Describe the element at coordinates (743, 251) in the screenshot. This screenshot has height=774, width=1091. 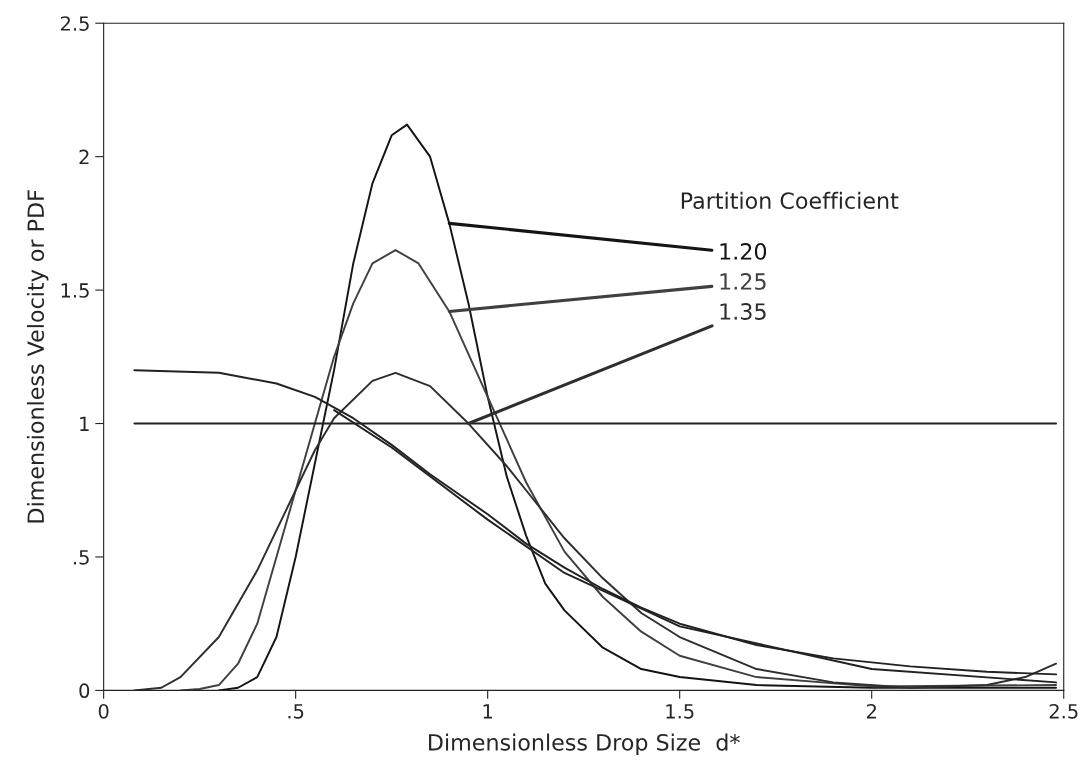
I see `text: 1.20` at that location.